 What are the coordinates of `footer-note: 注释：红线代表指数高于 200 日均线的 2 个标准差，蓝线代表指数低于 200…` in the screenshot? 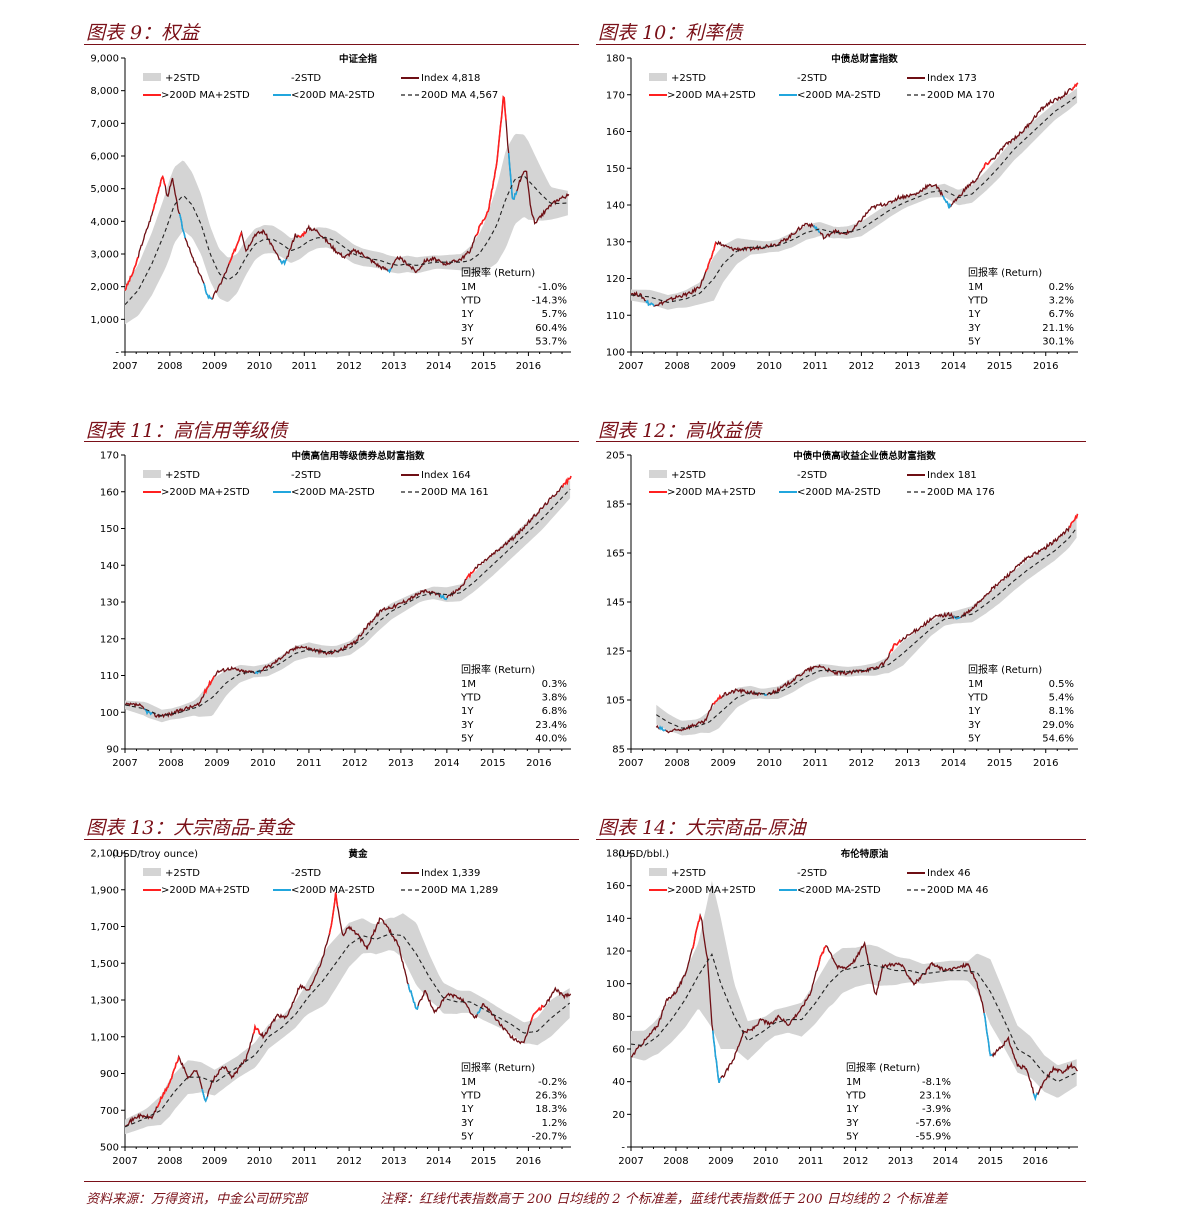 It's located at (664, 1199).